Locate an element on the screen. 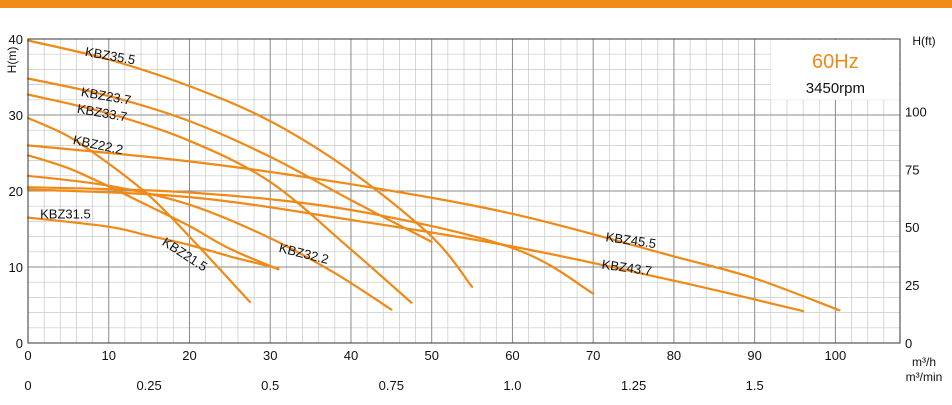 The image size is (952, 405). frequency-label: 60Hz is located at coordinates (835, 62).